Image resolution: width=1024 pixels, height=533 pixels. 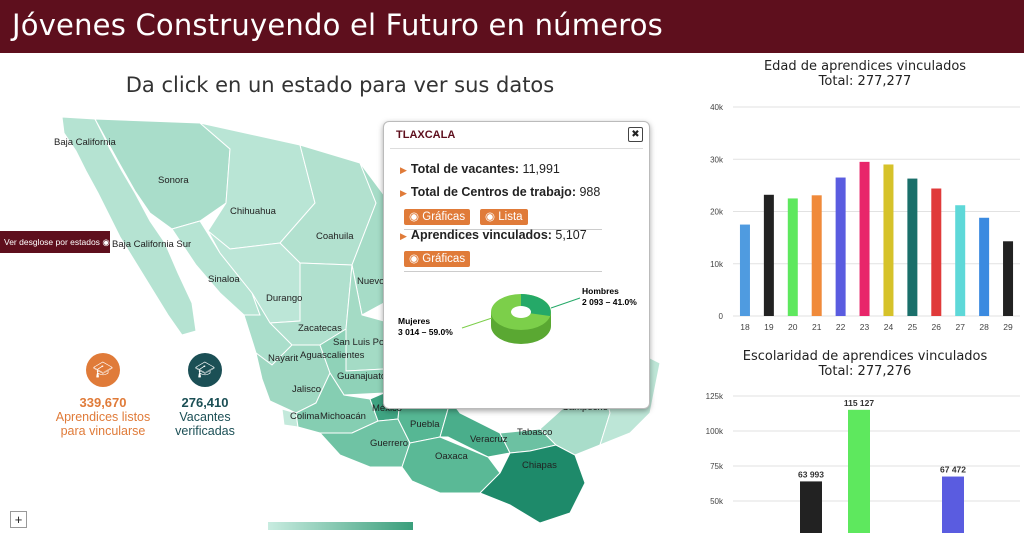 What do you see at coordinates (960, 327) in the screenshot?
I see `x-tick-label: 27` at bounding box center [960, 327].